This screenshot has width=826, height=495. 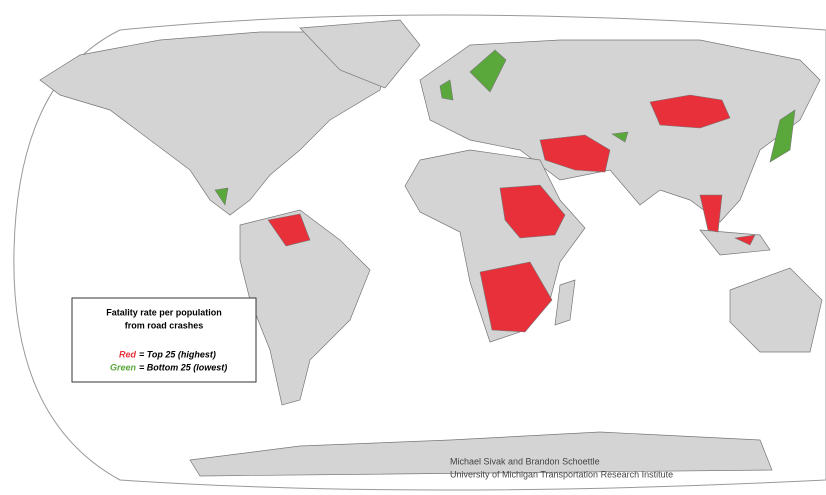 What do you see at coordinates (183, 367) in the screenshot?
I see `legend-text: = Bottom 25 (lowest)` at bounding box center [183, 367].